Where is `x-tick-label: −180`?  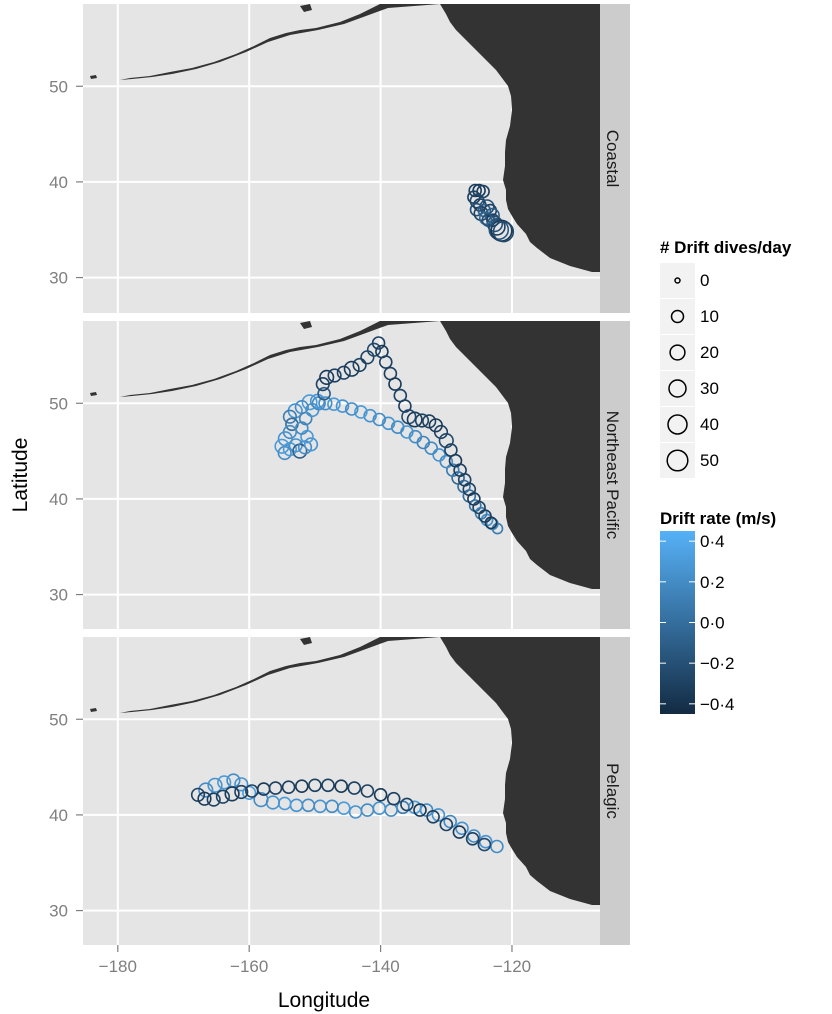 x-tick-label: −180 is located at coordinates (118, 966).